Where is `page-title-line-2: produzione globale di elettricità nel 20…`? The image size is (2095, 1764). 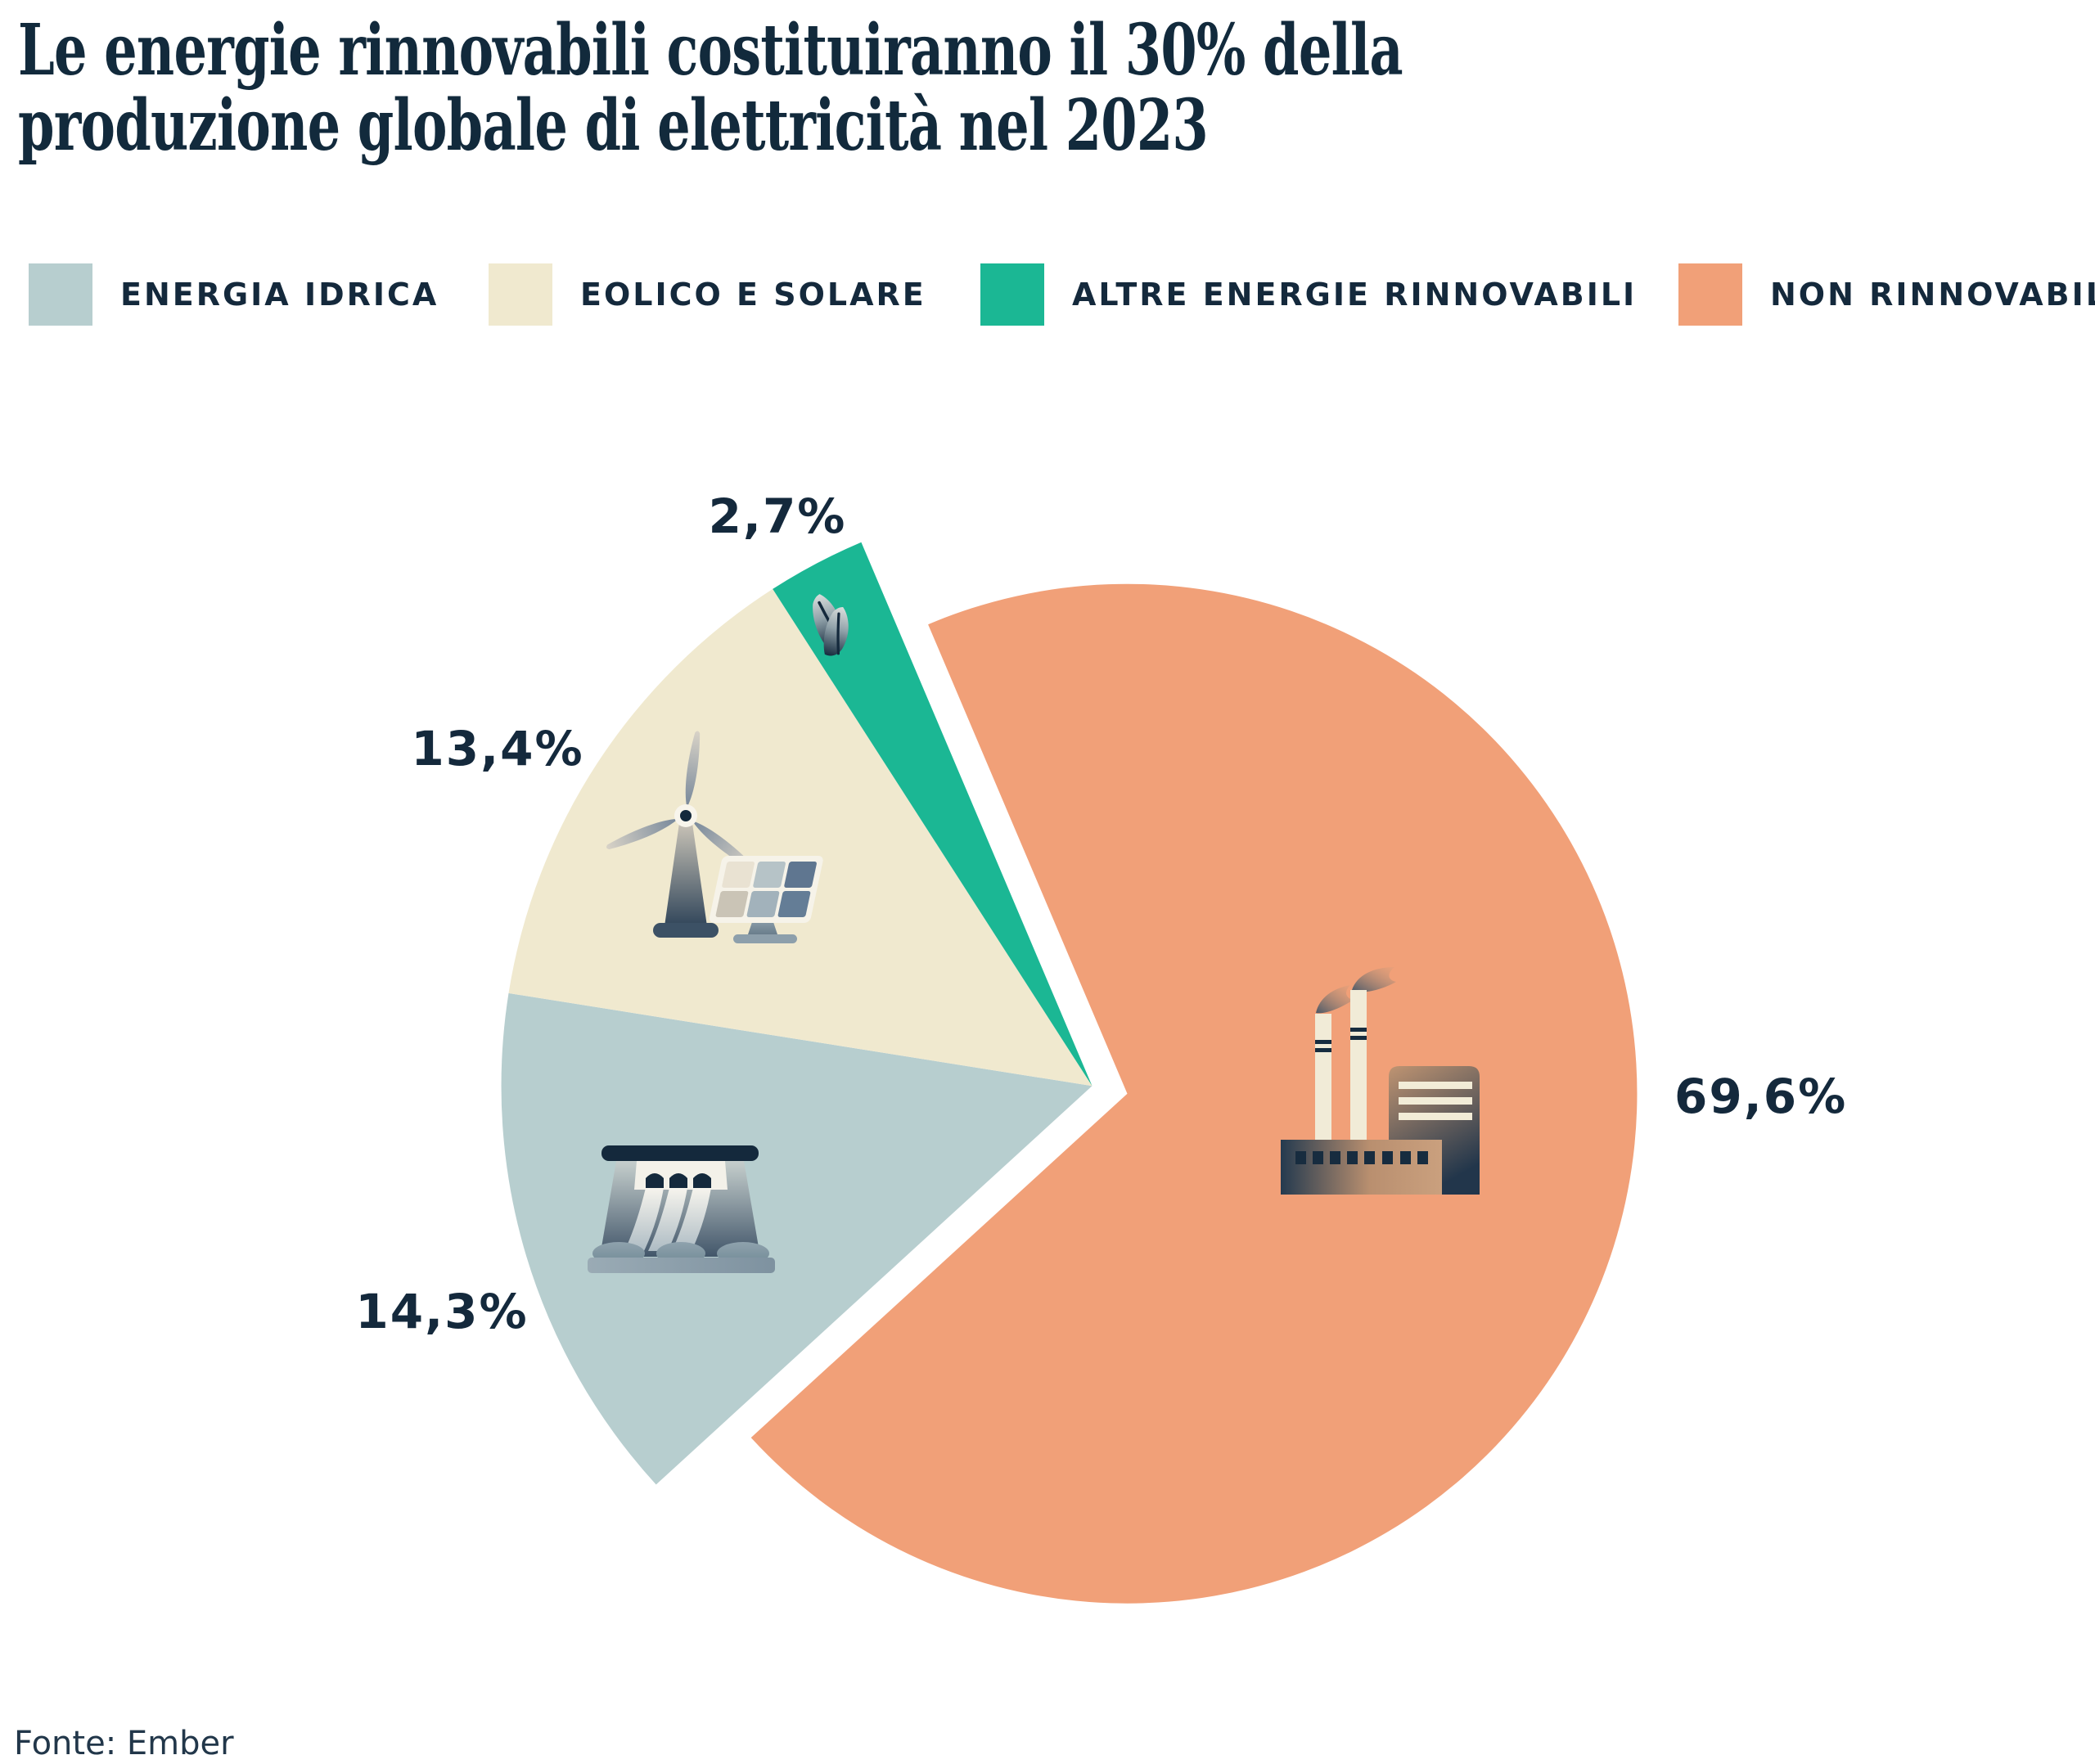 page-title-line-2: produzione globale di elettricità nel 20… is located at coordinates (613, 126).